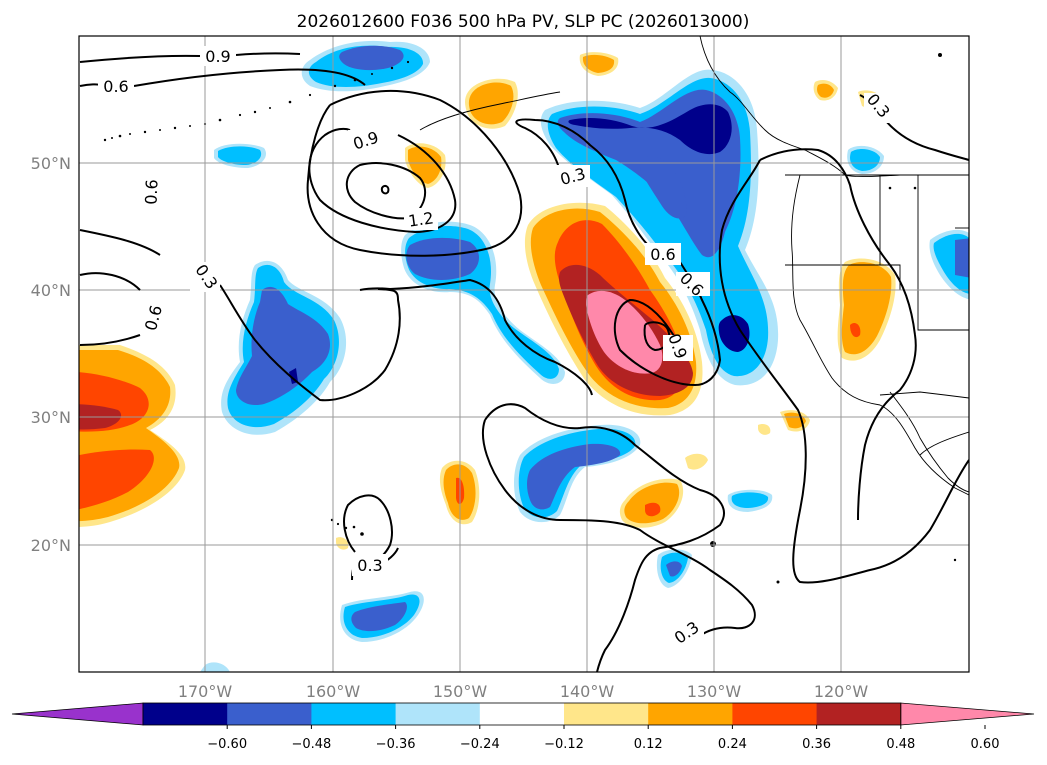  Describe the element at coordinates (227, 744) in the screenshot. I see `colorbar-tick-label: −0.60` at that location.